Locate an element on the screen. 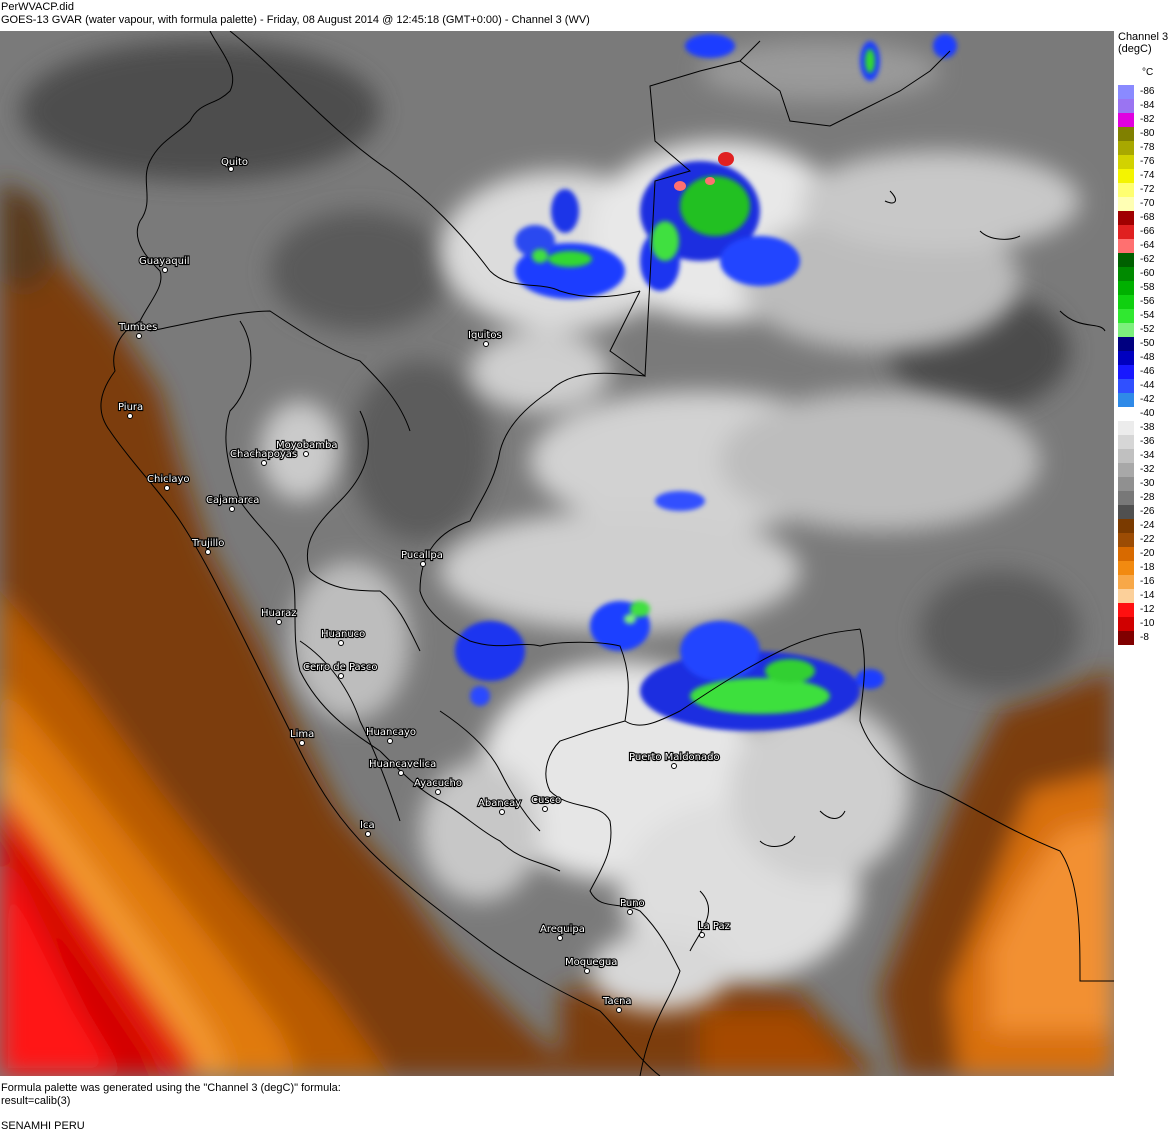  city-marker: Lima is located at coordinates (302, 737).